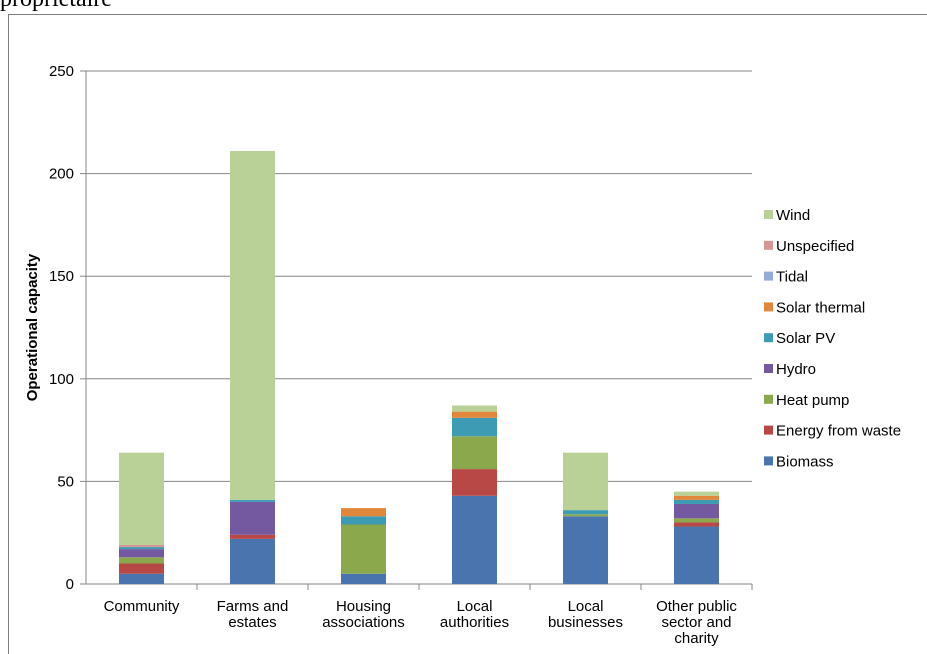  What do you see at coordinates (253, 606) in the screenshot?
I see `x-category-label: Farms and` at bounding box center [253, 606].